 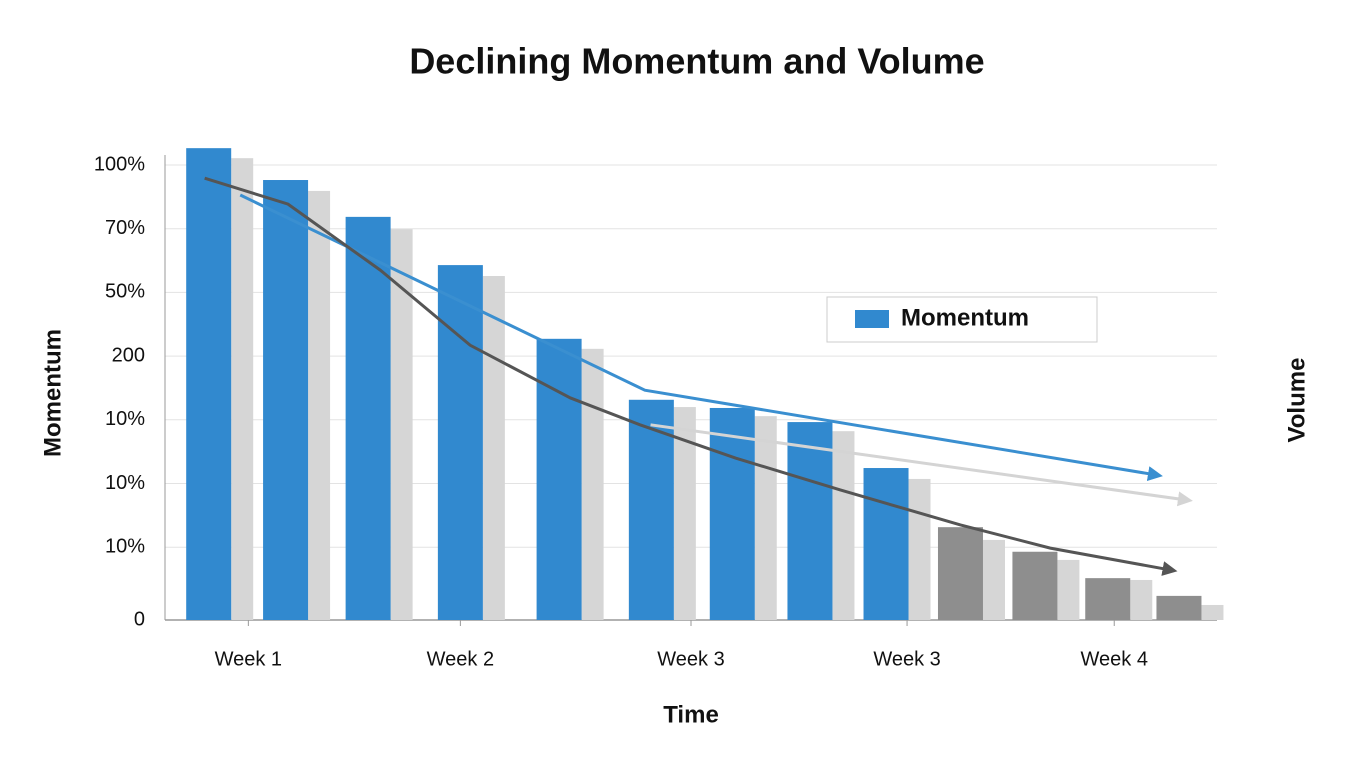 I want to click on y-tick-label: 50%, so click(x=125, y=292).